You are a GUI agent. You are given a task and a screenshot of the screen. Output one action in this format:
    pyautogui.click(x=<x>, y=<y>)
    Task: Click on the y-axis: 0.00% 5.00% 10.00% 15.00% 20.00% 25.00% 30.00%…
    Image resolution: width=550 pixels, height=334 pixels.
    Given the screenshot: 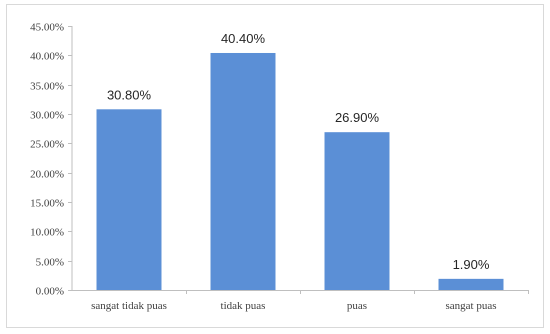 What is the action you would take?
    pyautogui.click(x=51, y=160)
    